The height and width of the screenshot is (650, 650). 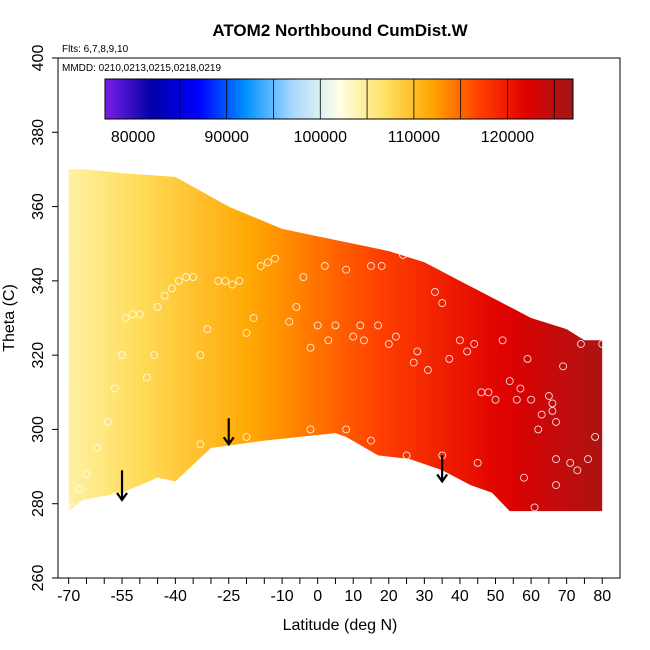 I want to click on y-axis-title: Theta (C), so click(x=9, y=318).